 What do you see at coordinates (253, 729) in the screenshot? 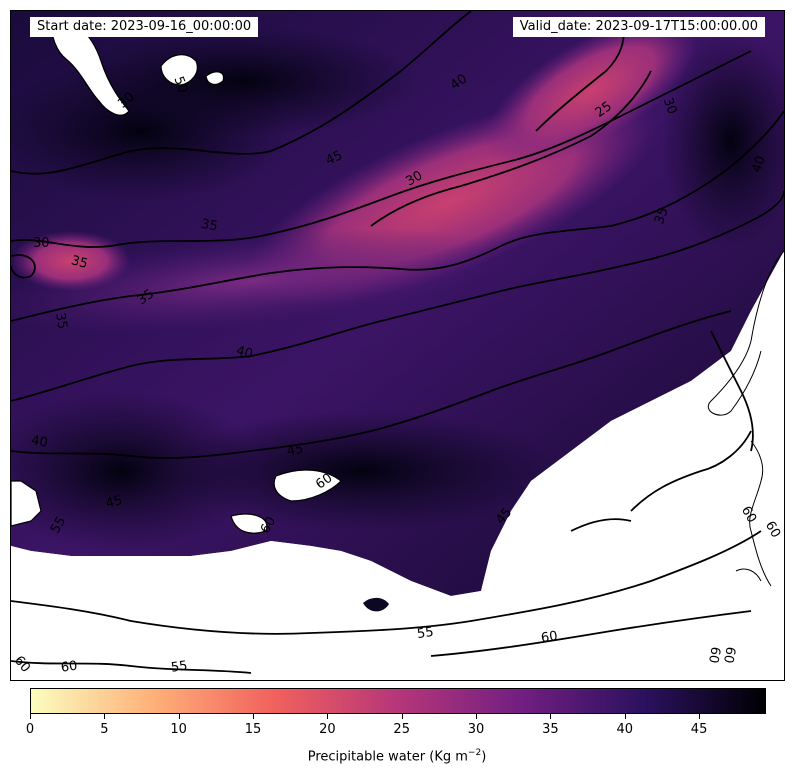
I see `colorbar-tick-label: 15` at bounding box center [253, 729].